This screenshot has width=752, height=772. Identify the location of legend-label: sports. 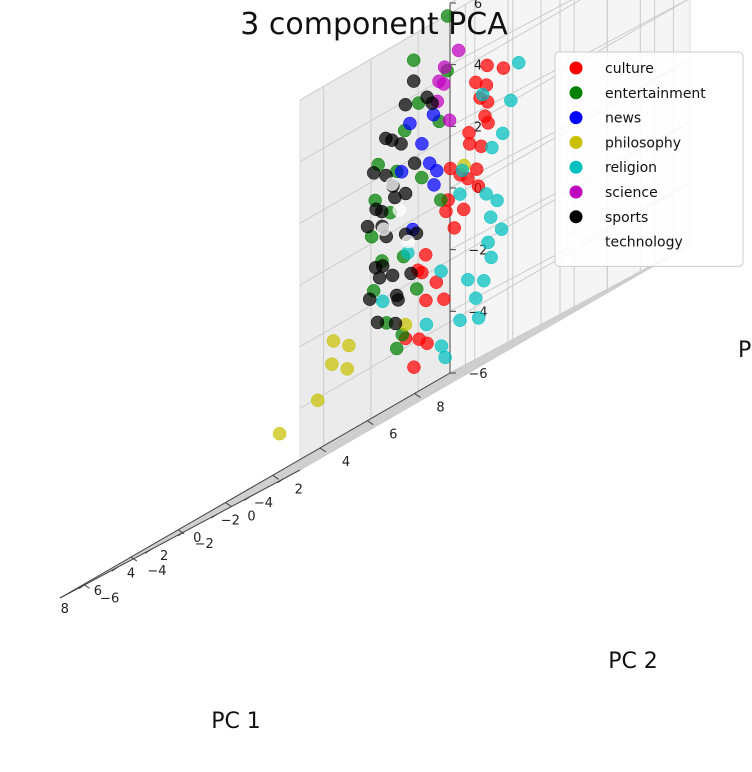
(626, 218).